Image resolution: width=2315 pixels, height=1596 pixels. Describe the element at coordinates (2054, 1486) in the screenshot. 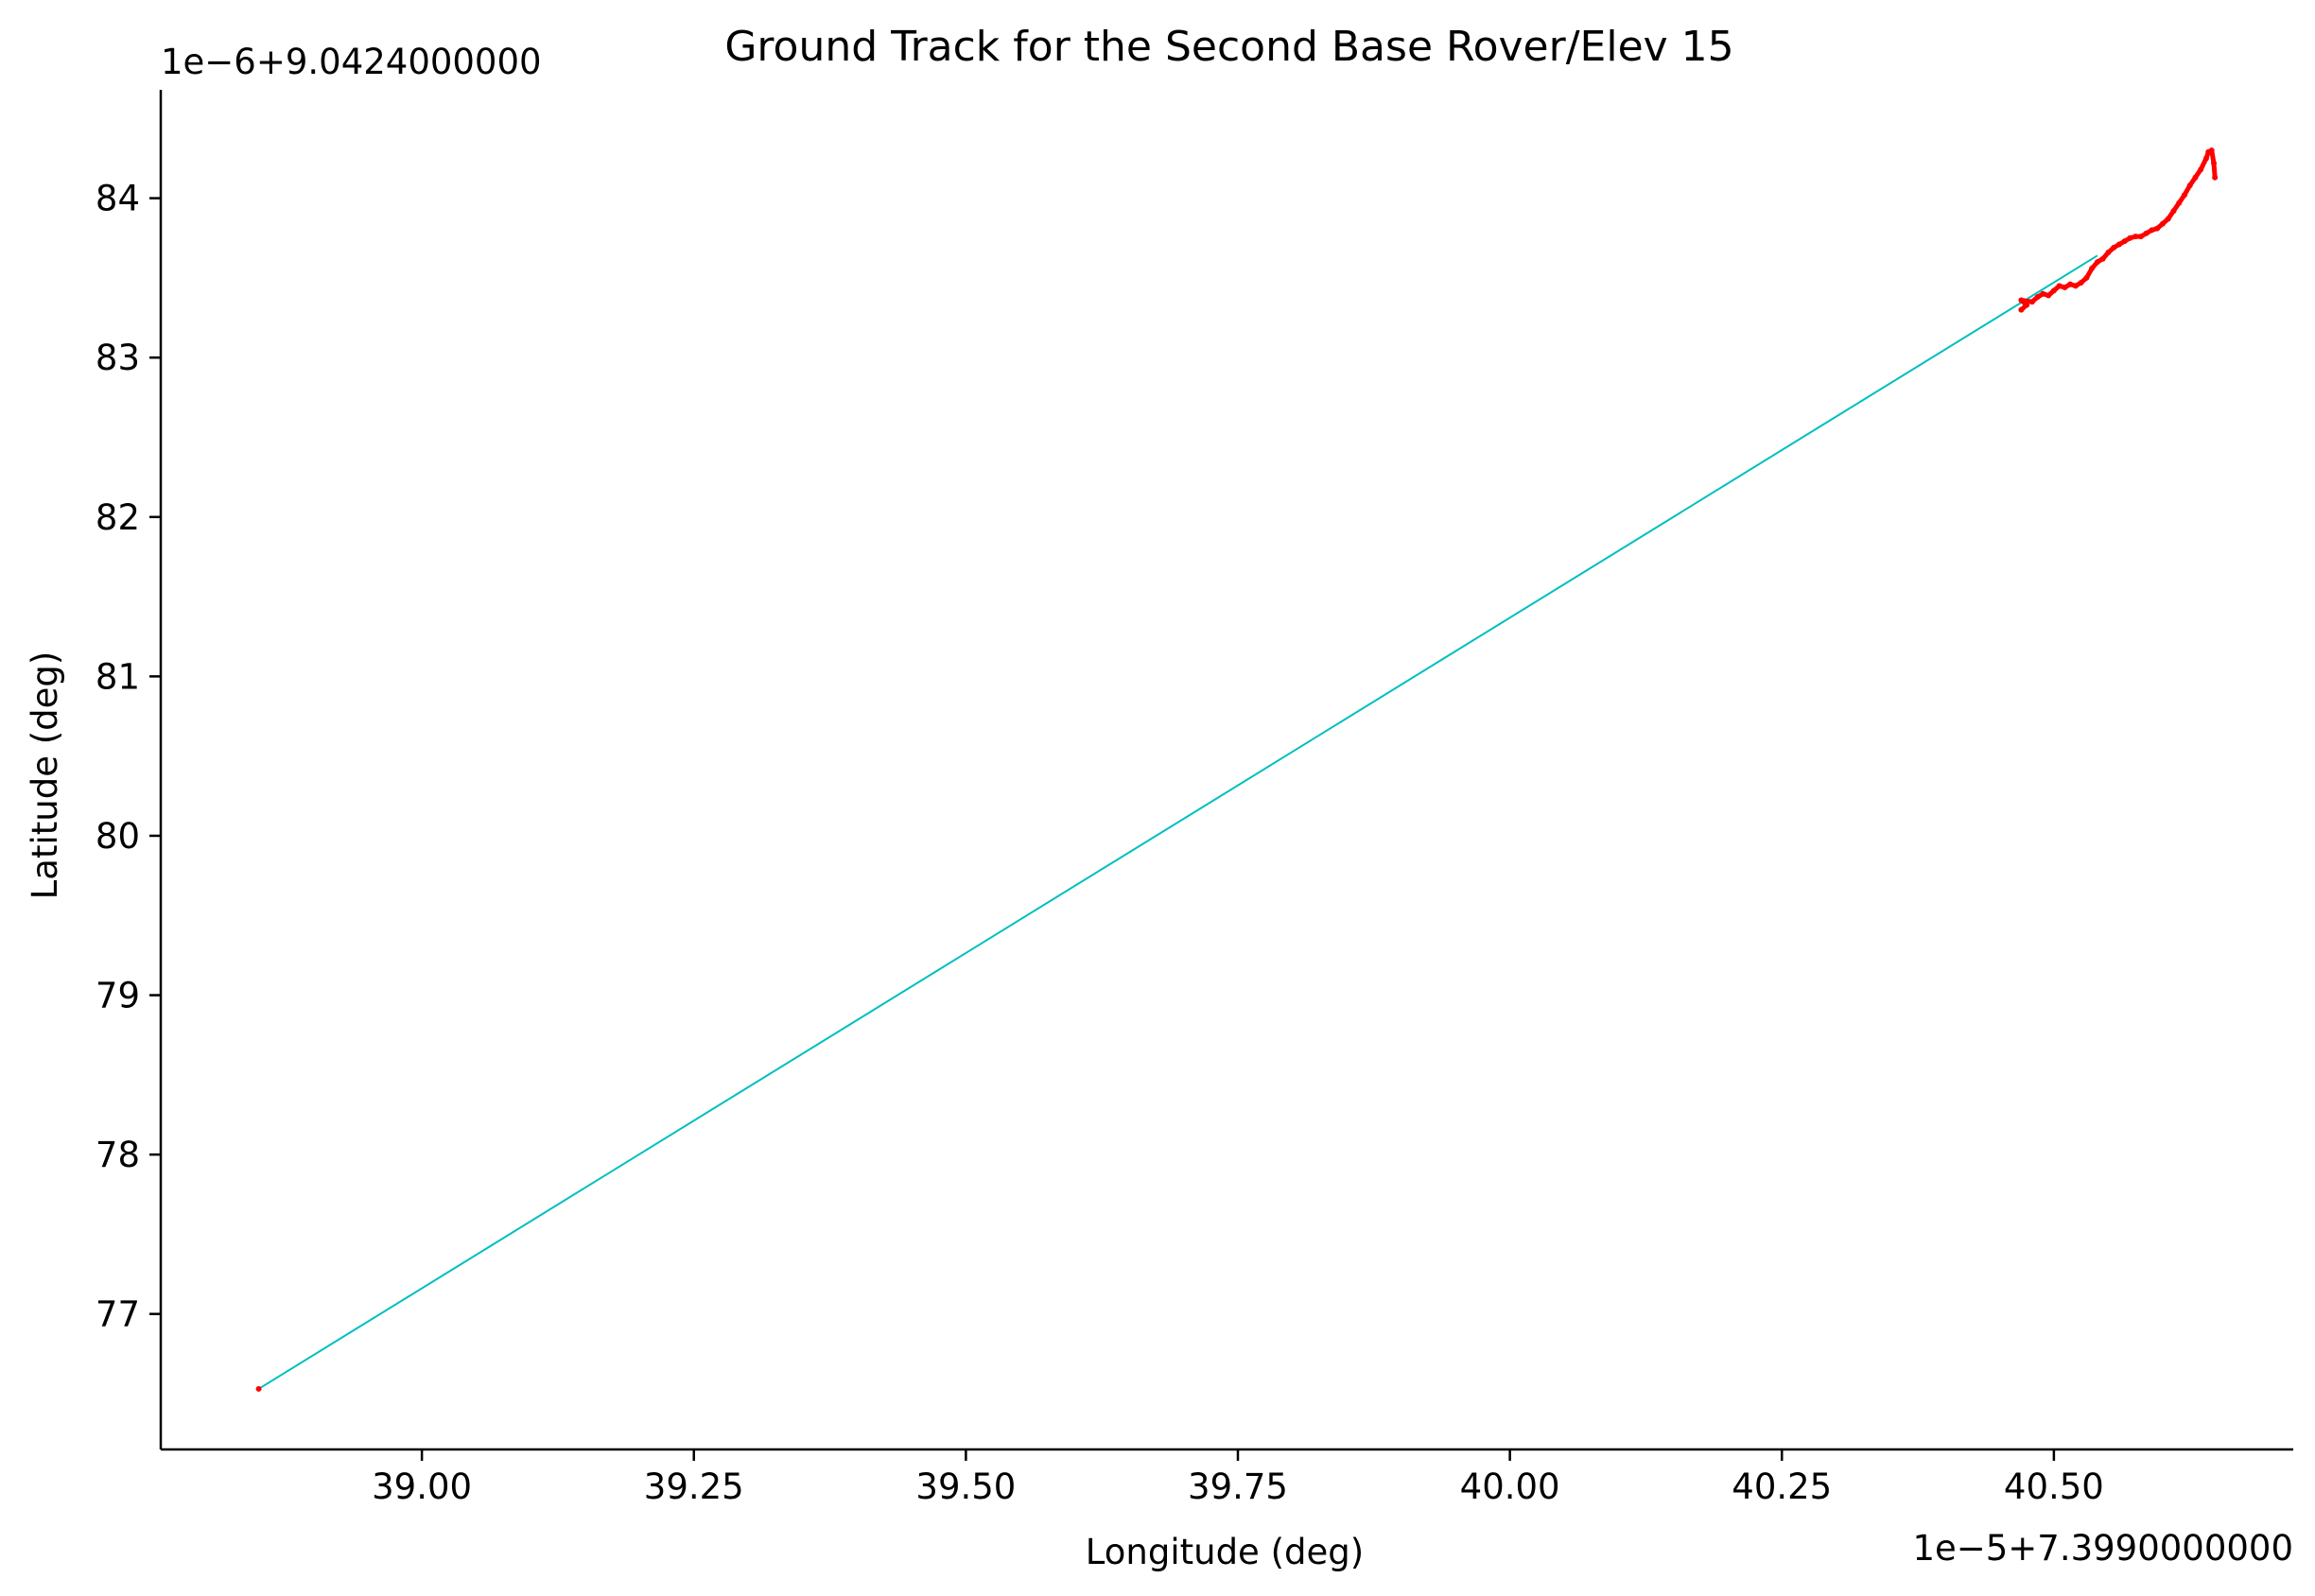

I see `x-tick-label: 40.50` at that location.